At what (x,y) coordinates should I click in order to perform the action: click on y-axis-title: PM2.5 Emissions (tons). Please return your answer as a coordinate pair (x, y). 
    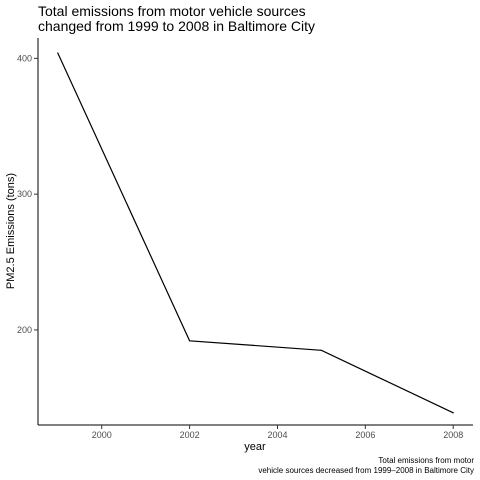
    Looking at the image, I should click on (11, 231).